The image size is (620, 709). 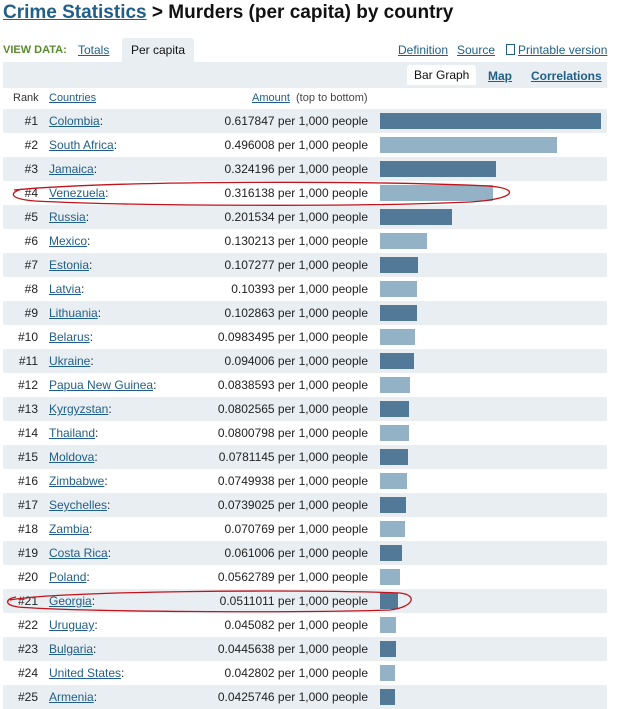 I want to click on row-amount: 0.0802565 per 1,000 people, so click(x=292, y=409).